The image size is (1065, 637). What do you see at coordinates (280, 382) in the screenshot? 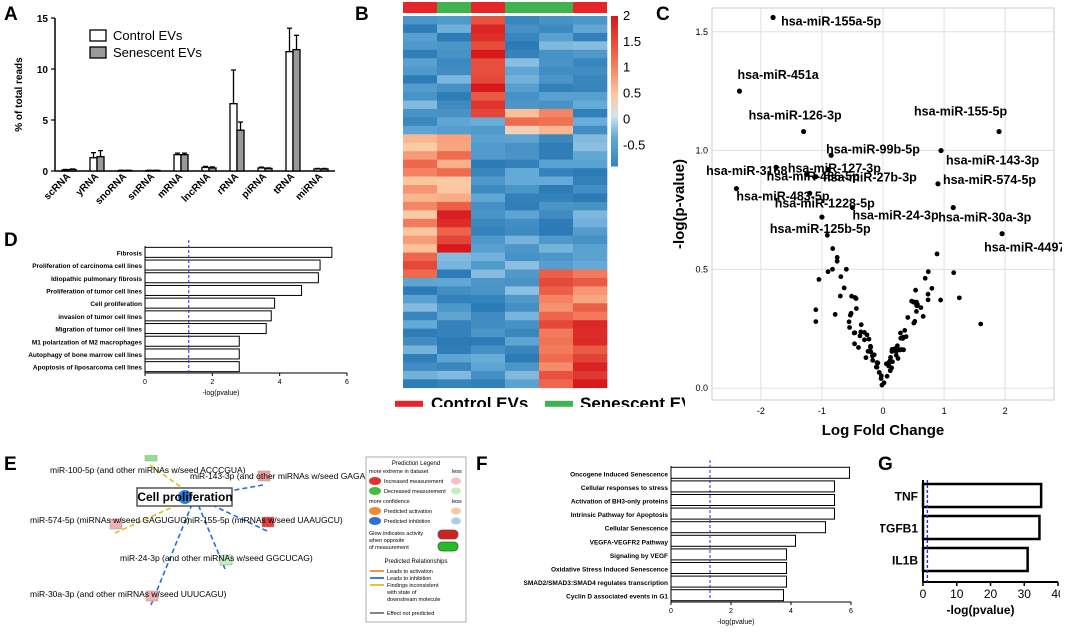
I see `x-tick-label: 4` at bounding box center [280, 382].